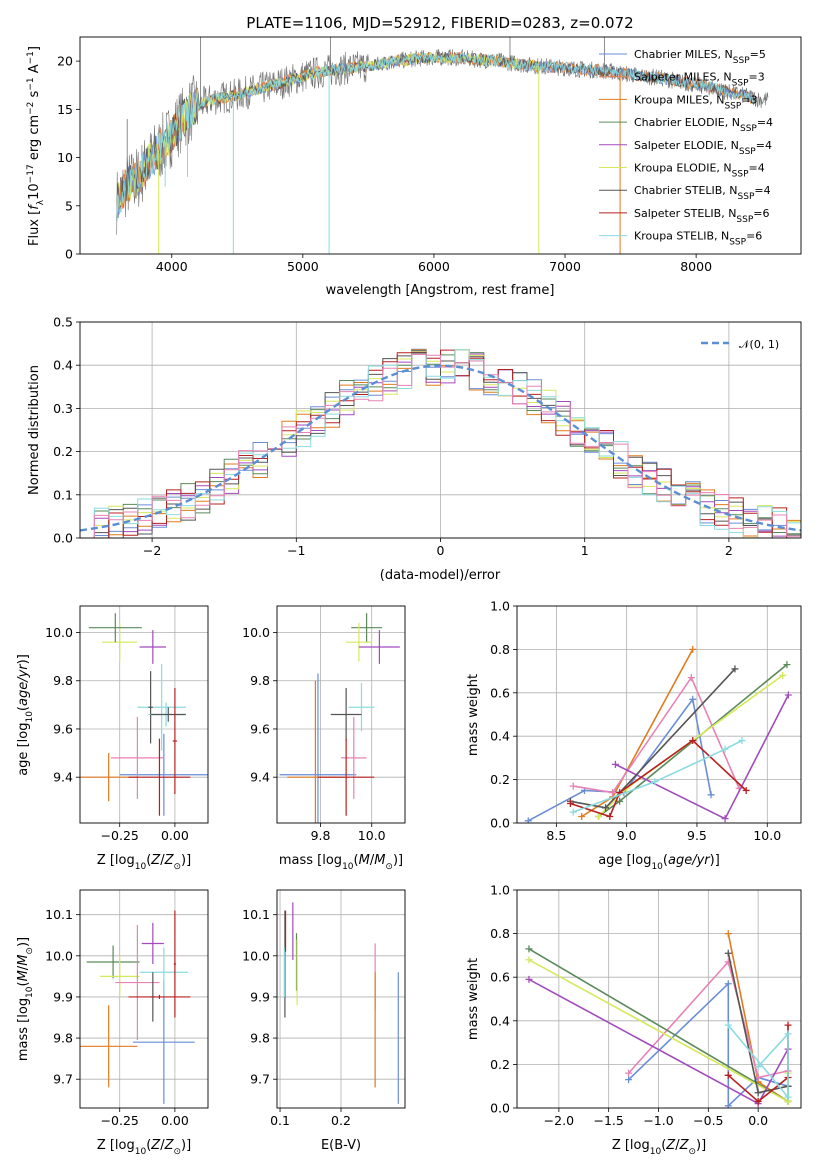  Describe the element at coordinates (746, 197) in the screenshot. I see `legend-entry-part: SSP` at that location.